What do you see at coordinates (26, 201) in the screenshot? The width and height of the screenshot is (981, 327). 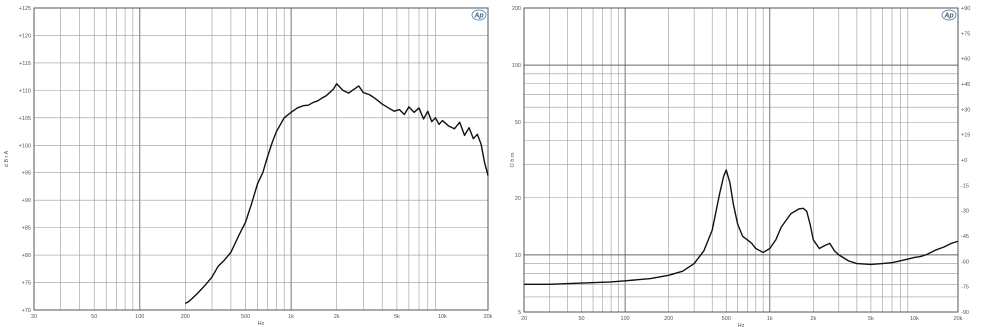 I see `y-tick-label: +90` at bounding box center [26, 201].